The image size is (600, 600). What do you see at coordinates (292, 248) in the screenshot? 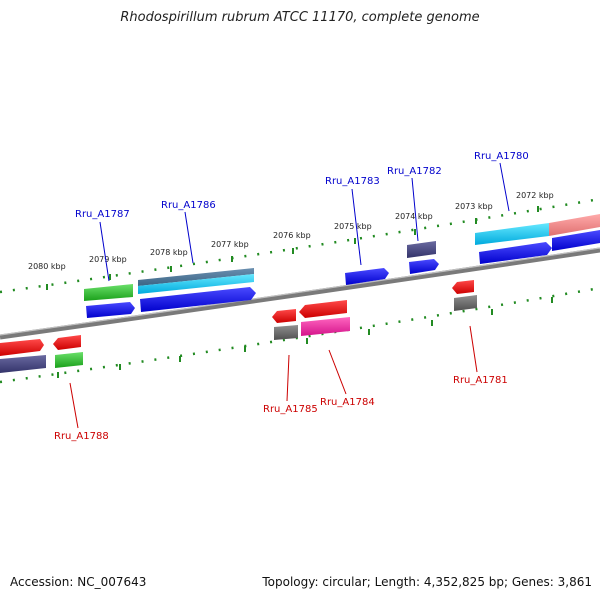
I see `scale-major-ticks-top` at bounding box center [292, 248].